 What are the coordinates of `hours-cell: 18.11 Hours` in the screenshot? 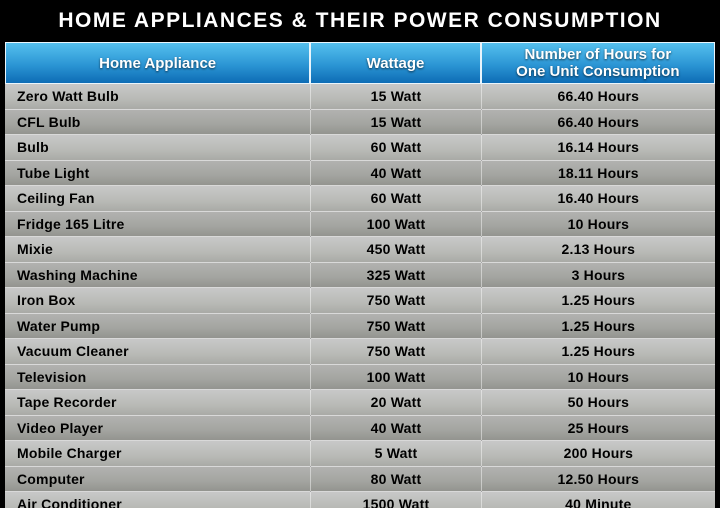 It's located at (597, 173).